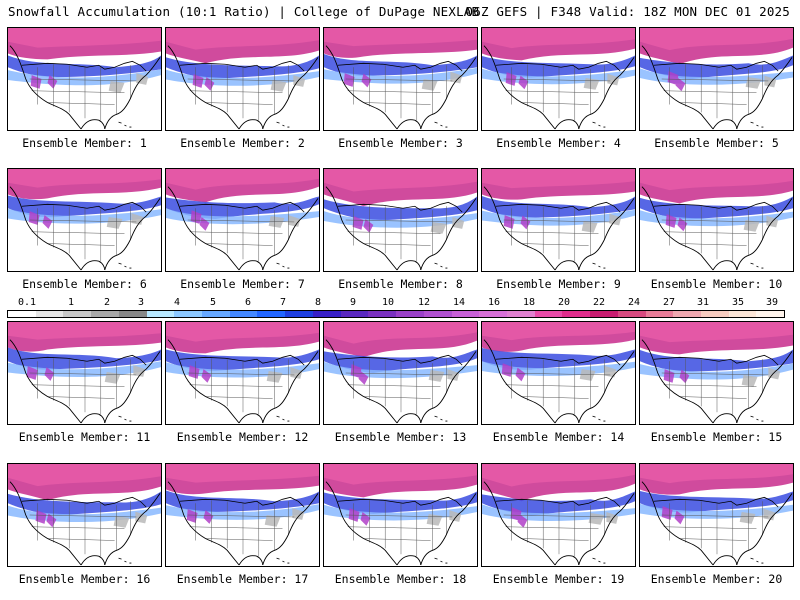 The width and height of the screenshot is (800, 600). Describe the element at coordinates (703, 302) in the screenshot. I see `colorbar-label: 31` at that location.